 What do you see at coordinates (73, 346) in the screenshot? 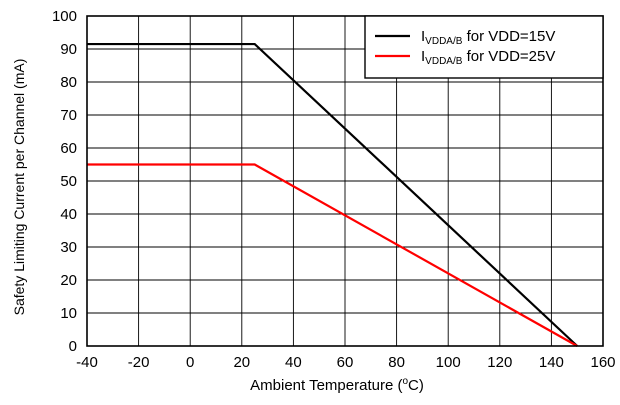
I see `y-tick-label: 0` at bounding box center [73, 346].